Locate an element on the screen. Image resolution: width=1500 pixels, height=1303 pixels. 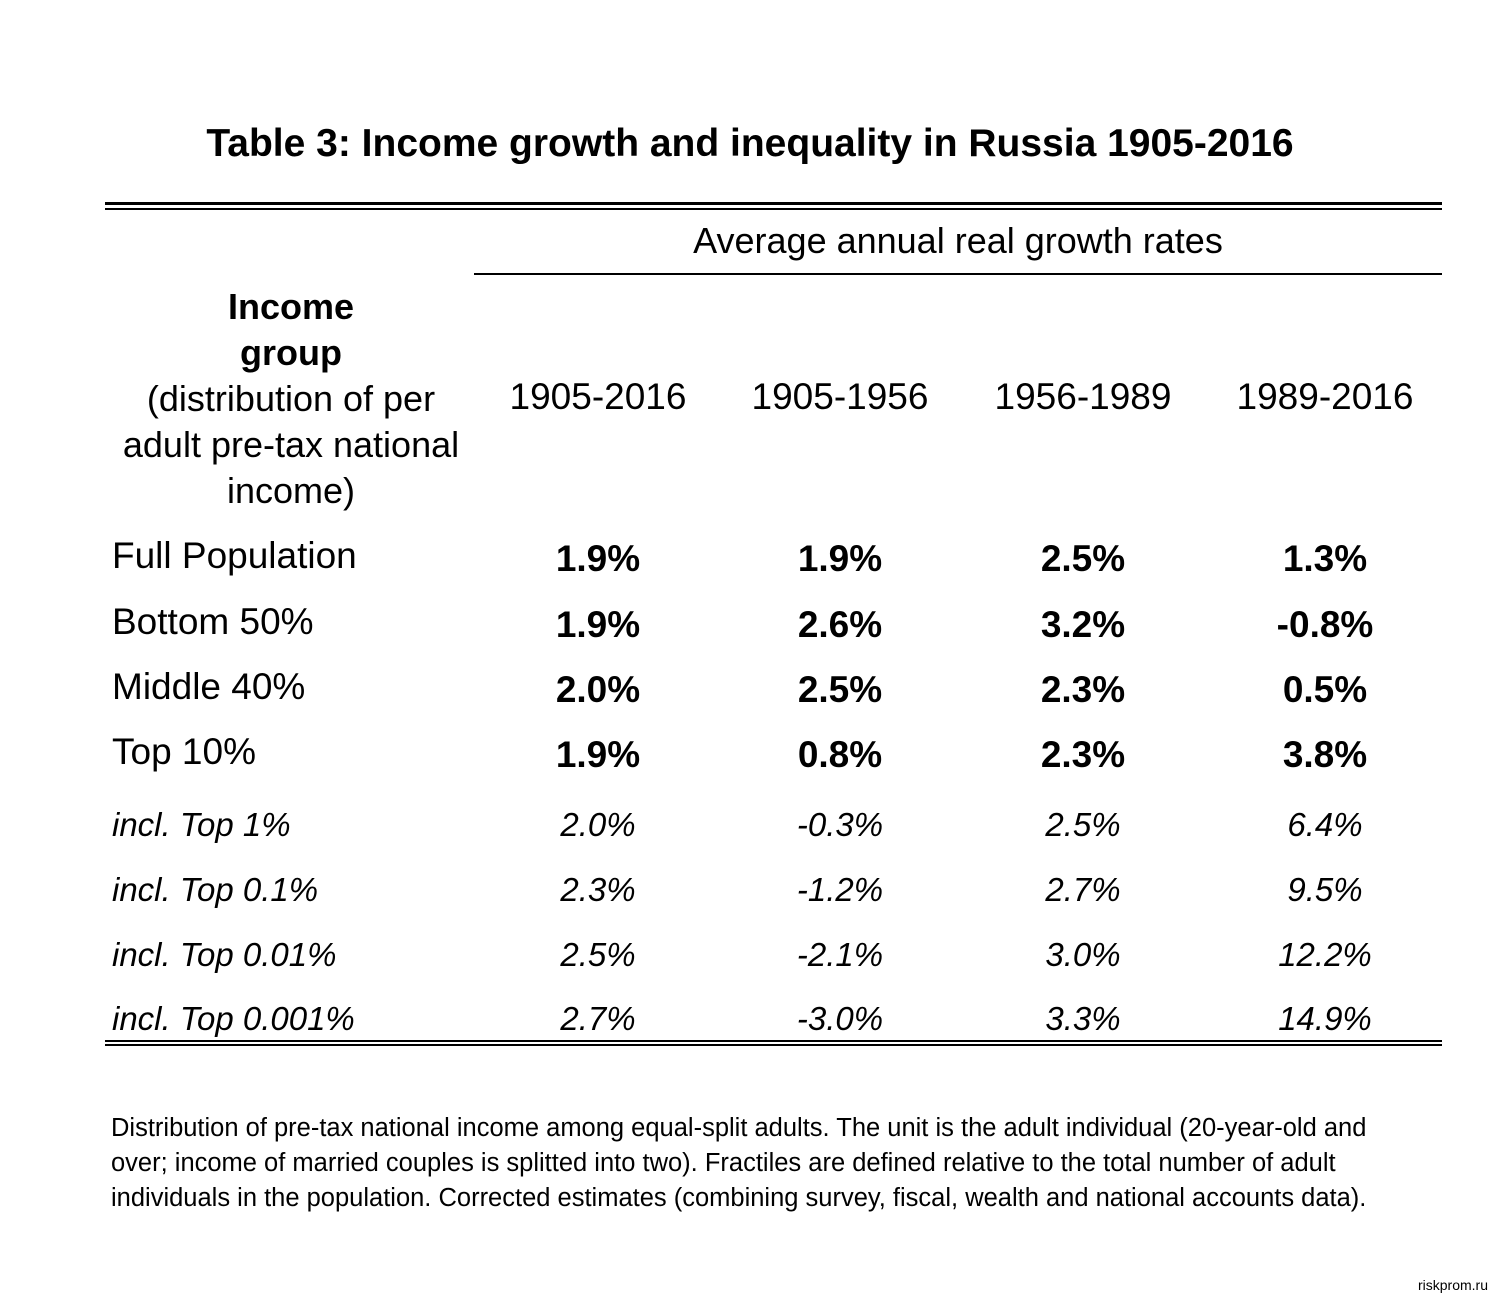
income-group-header-line-3: income) is located at coordinates (291, 490).